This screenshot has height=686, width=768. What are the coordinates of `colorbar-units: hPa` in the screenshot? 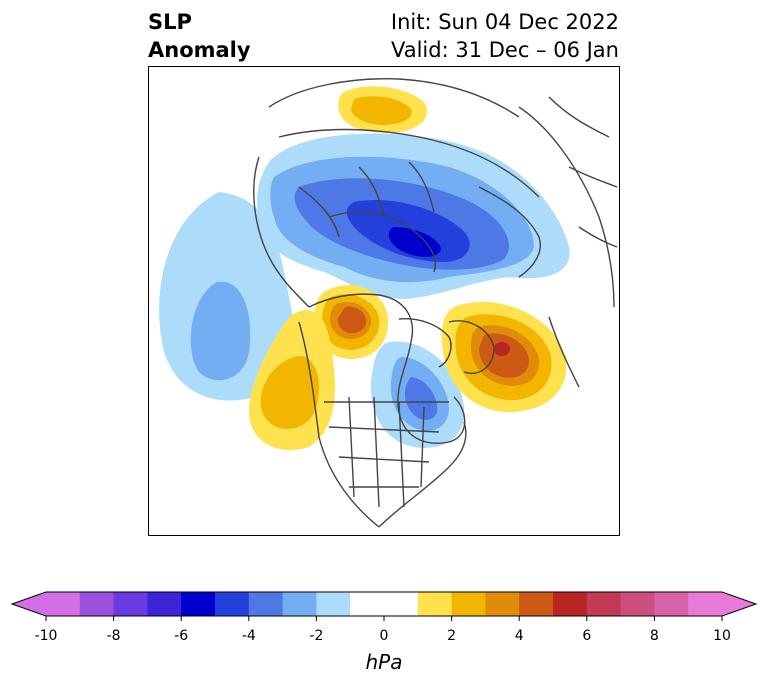 It's located at (384, 662).